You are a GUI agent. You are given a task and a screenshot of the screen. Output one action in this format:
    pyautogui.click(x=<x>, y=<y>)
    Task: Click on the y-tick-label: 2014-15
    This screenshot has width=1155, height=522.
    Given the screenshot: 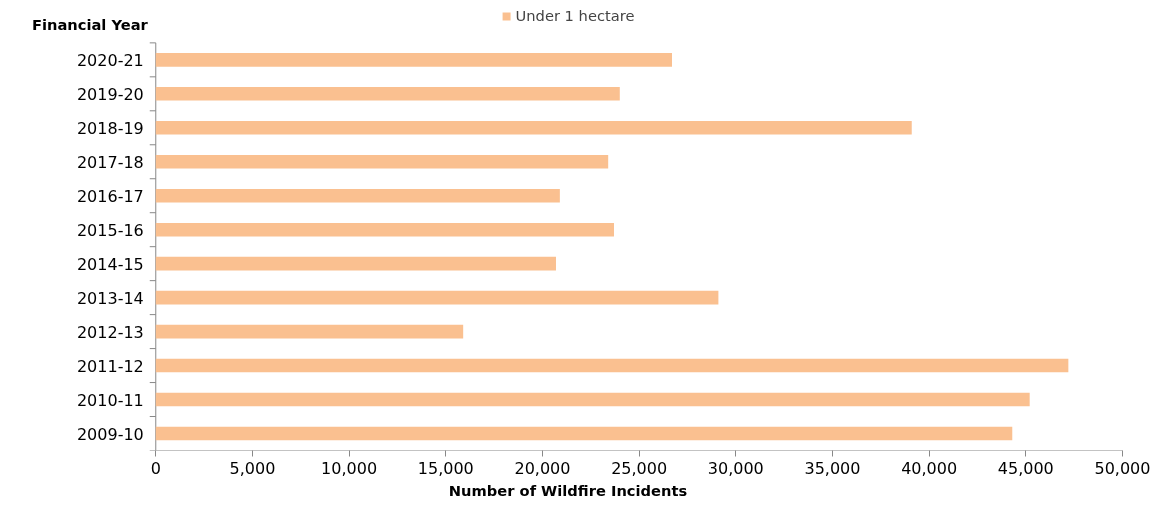 What is the action you would take?
    pyautogui.click(x=110, y=264)
    